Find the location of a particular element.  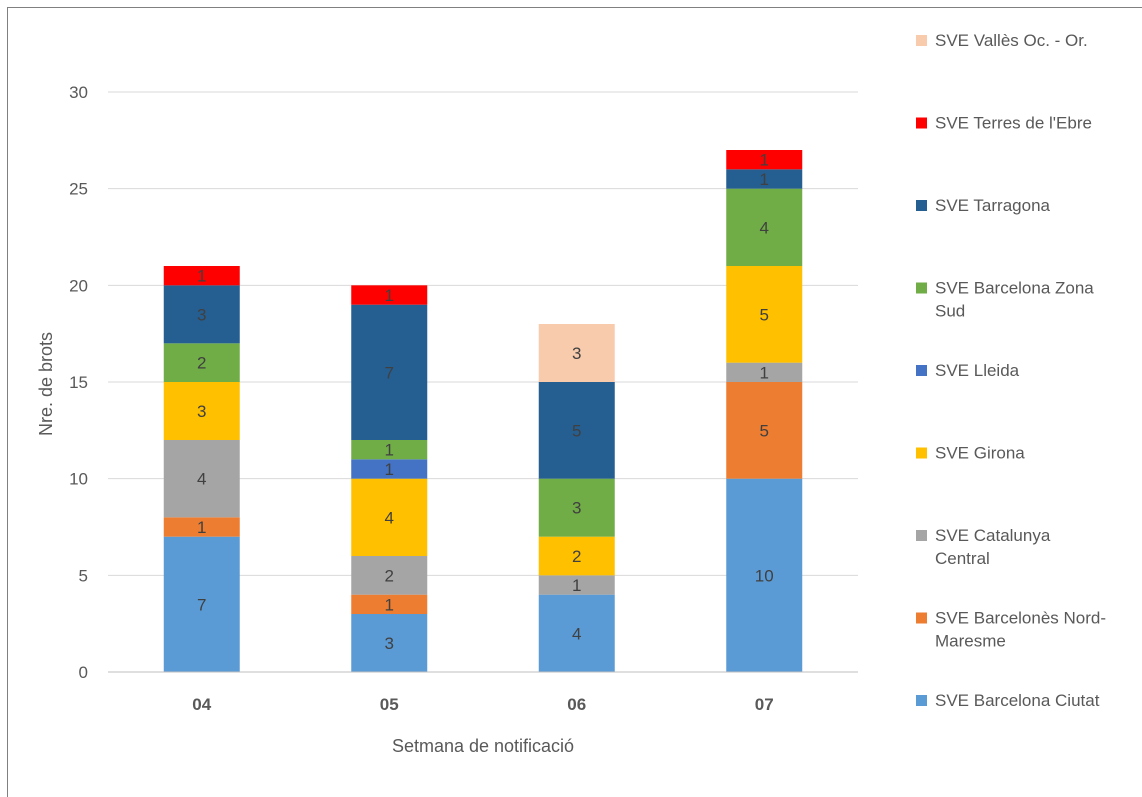

x-tick-label: 06 is located at coordinates (576, 704).